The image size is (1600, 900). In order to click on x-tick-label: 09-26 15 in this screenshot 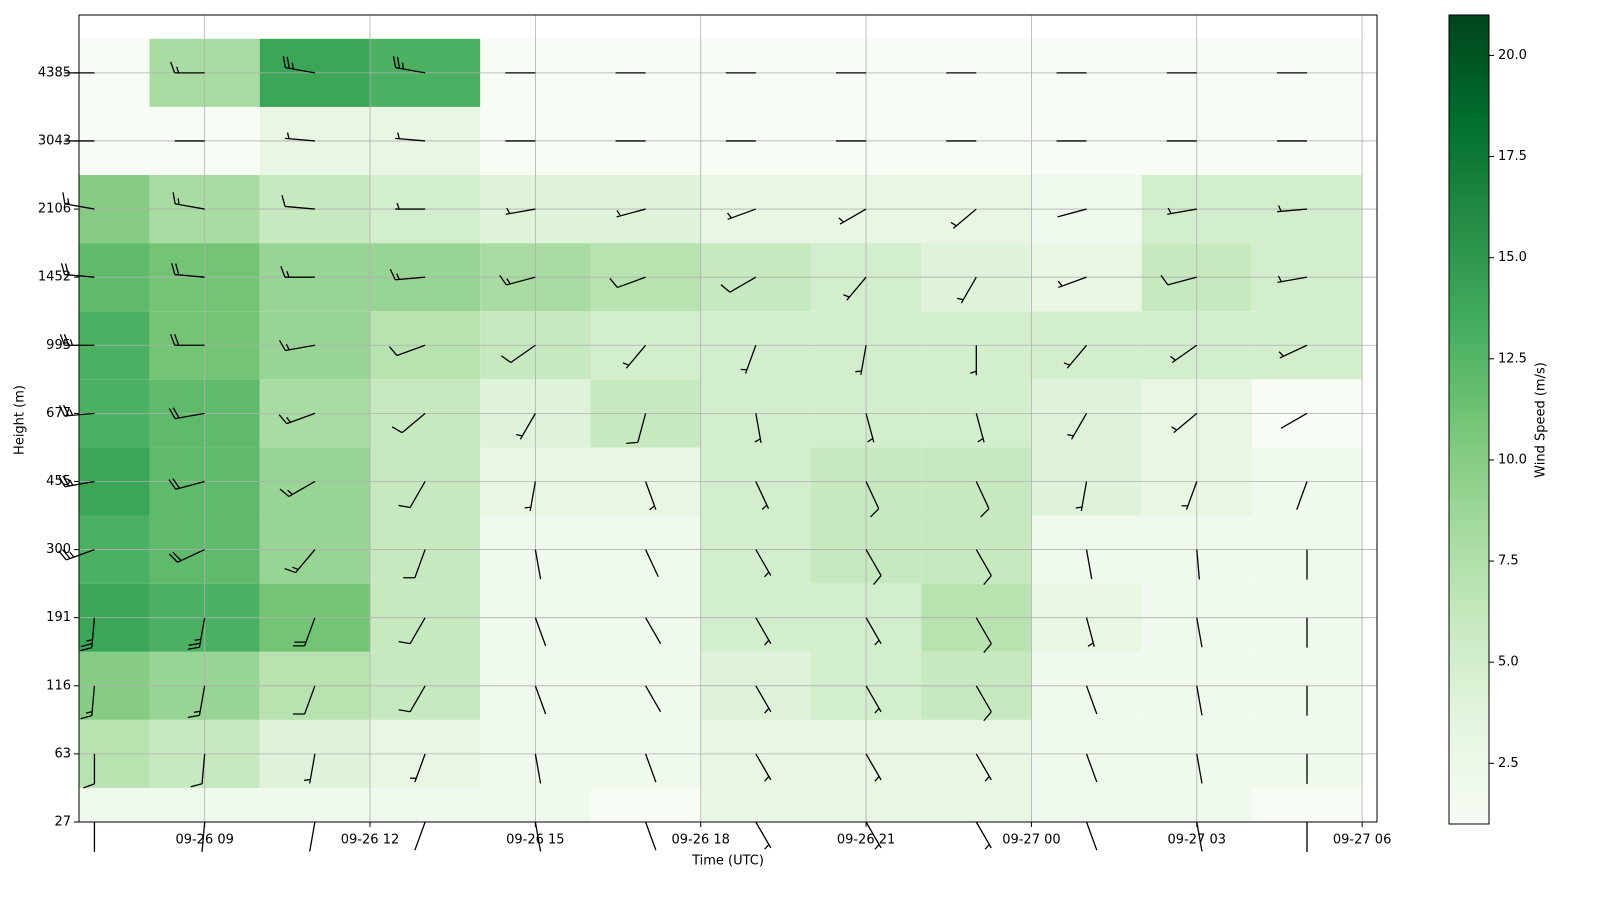, I will do `click(535, 840)`.